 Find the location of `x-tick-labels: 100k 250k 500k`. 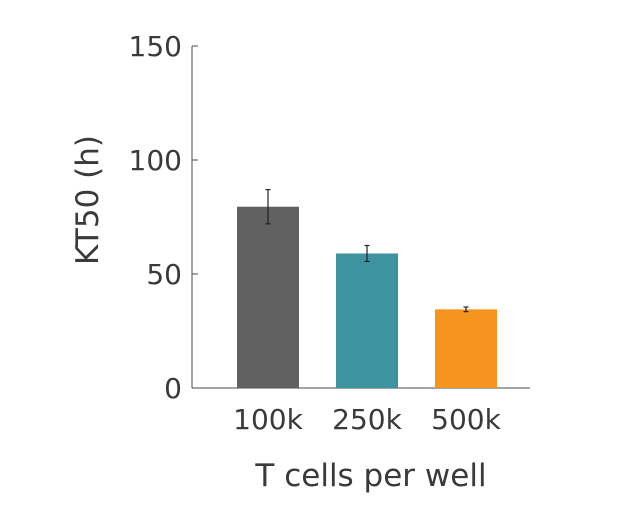

x-tick-labels: 100k 250k 500k is located at coordinates (367, 419).